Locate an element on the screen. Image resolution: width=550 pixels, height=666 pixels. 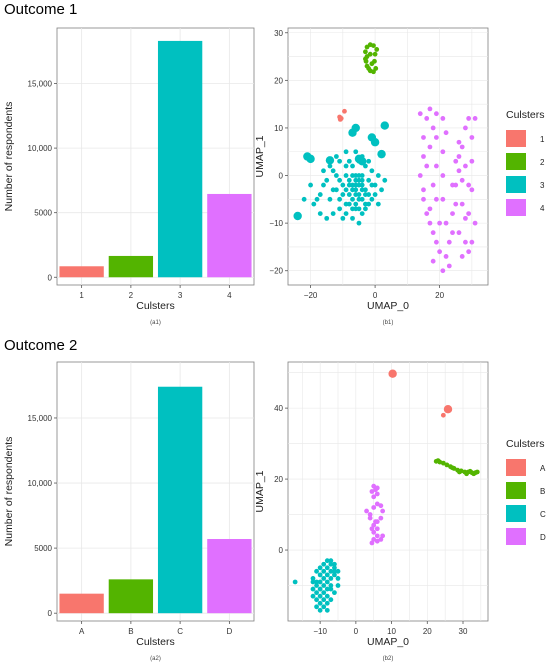
x-tick-label: D is located at coordinates (229, 631).